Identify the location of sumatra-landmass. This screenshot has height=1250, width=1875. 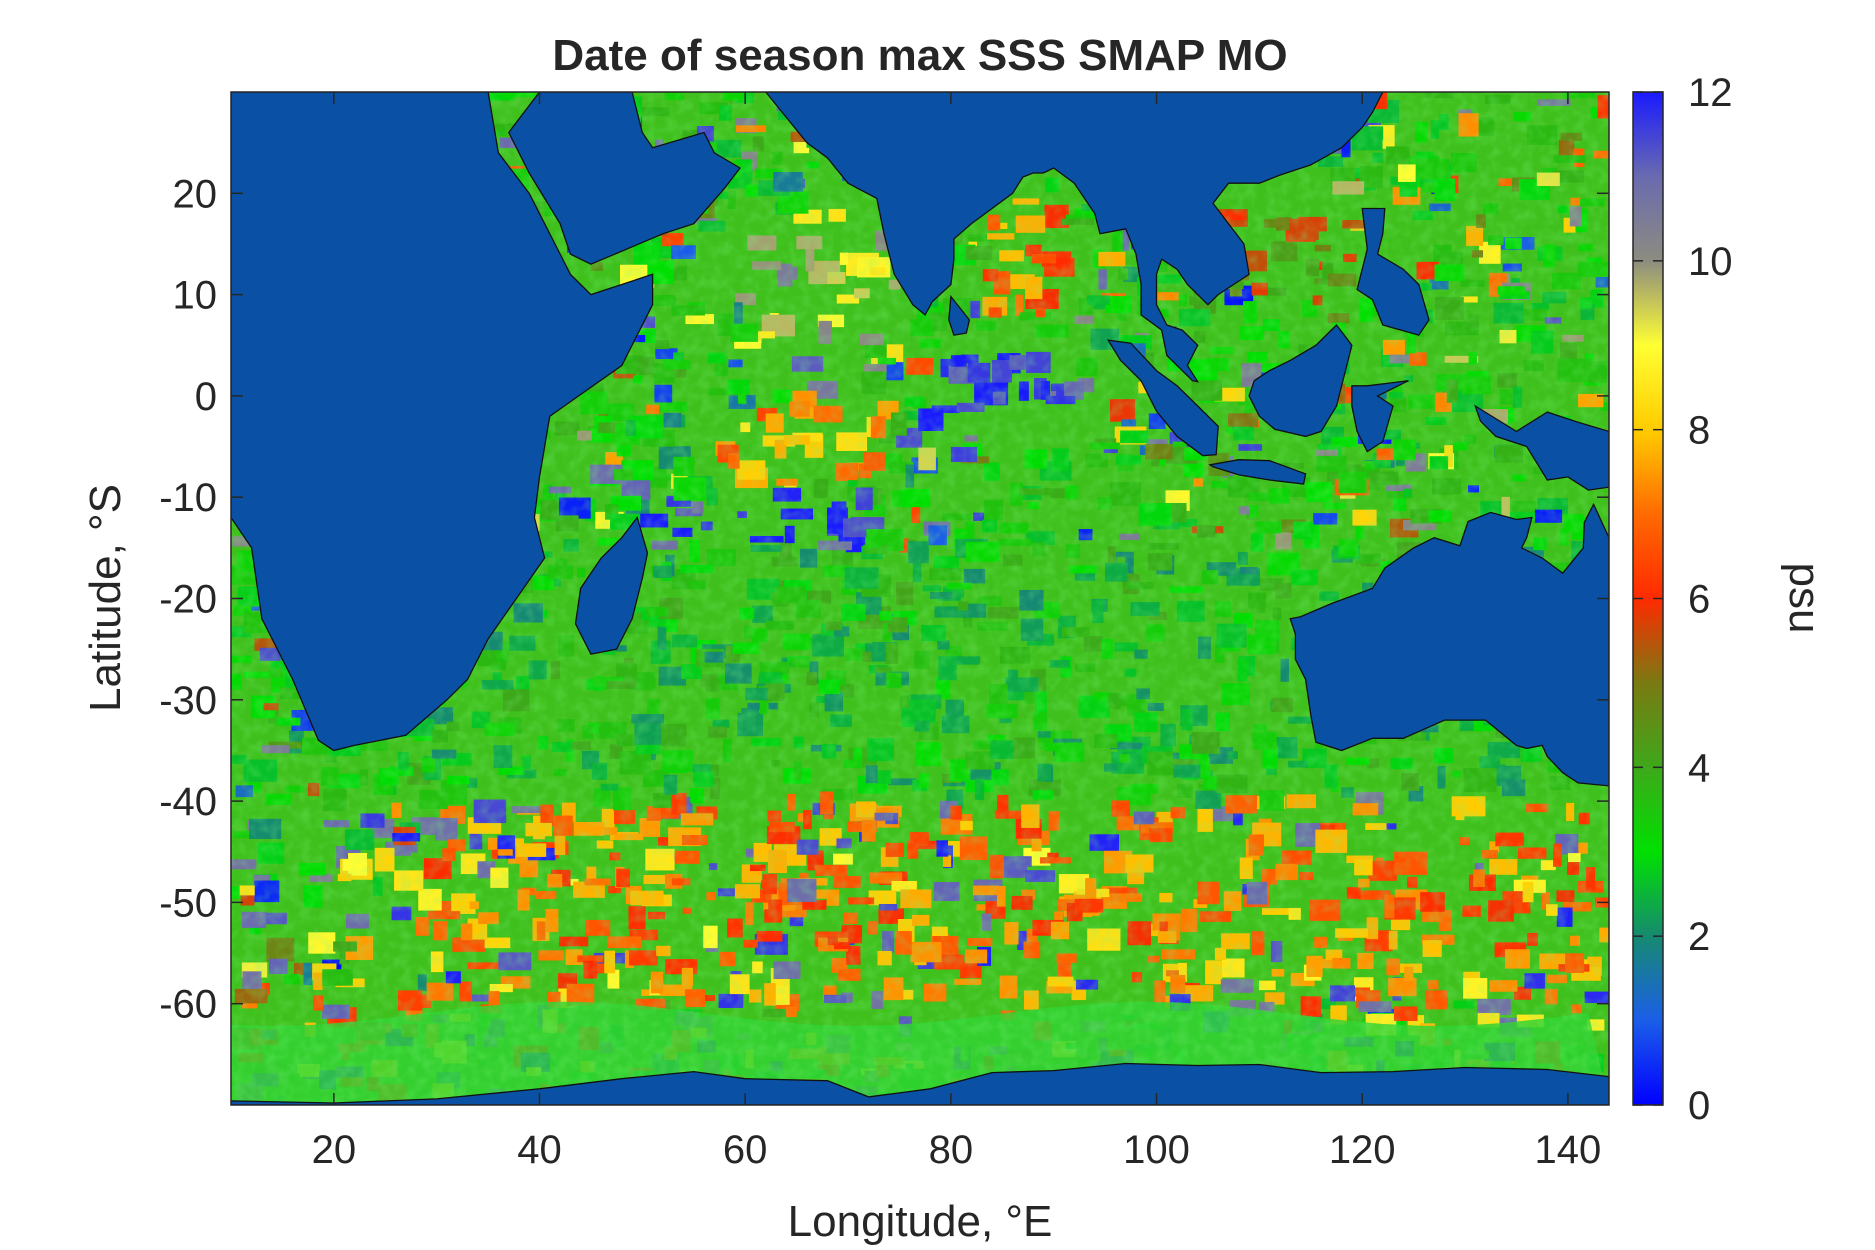
(1162, 398).